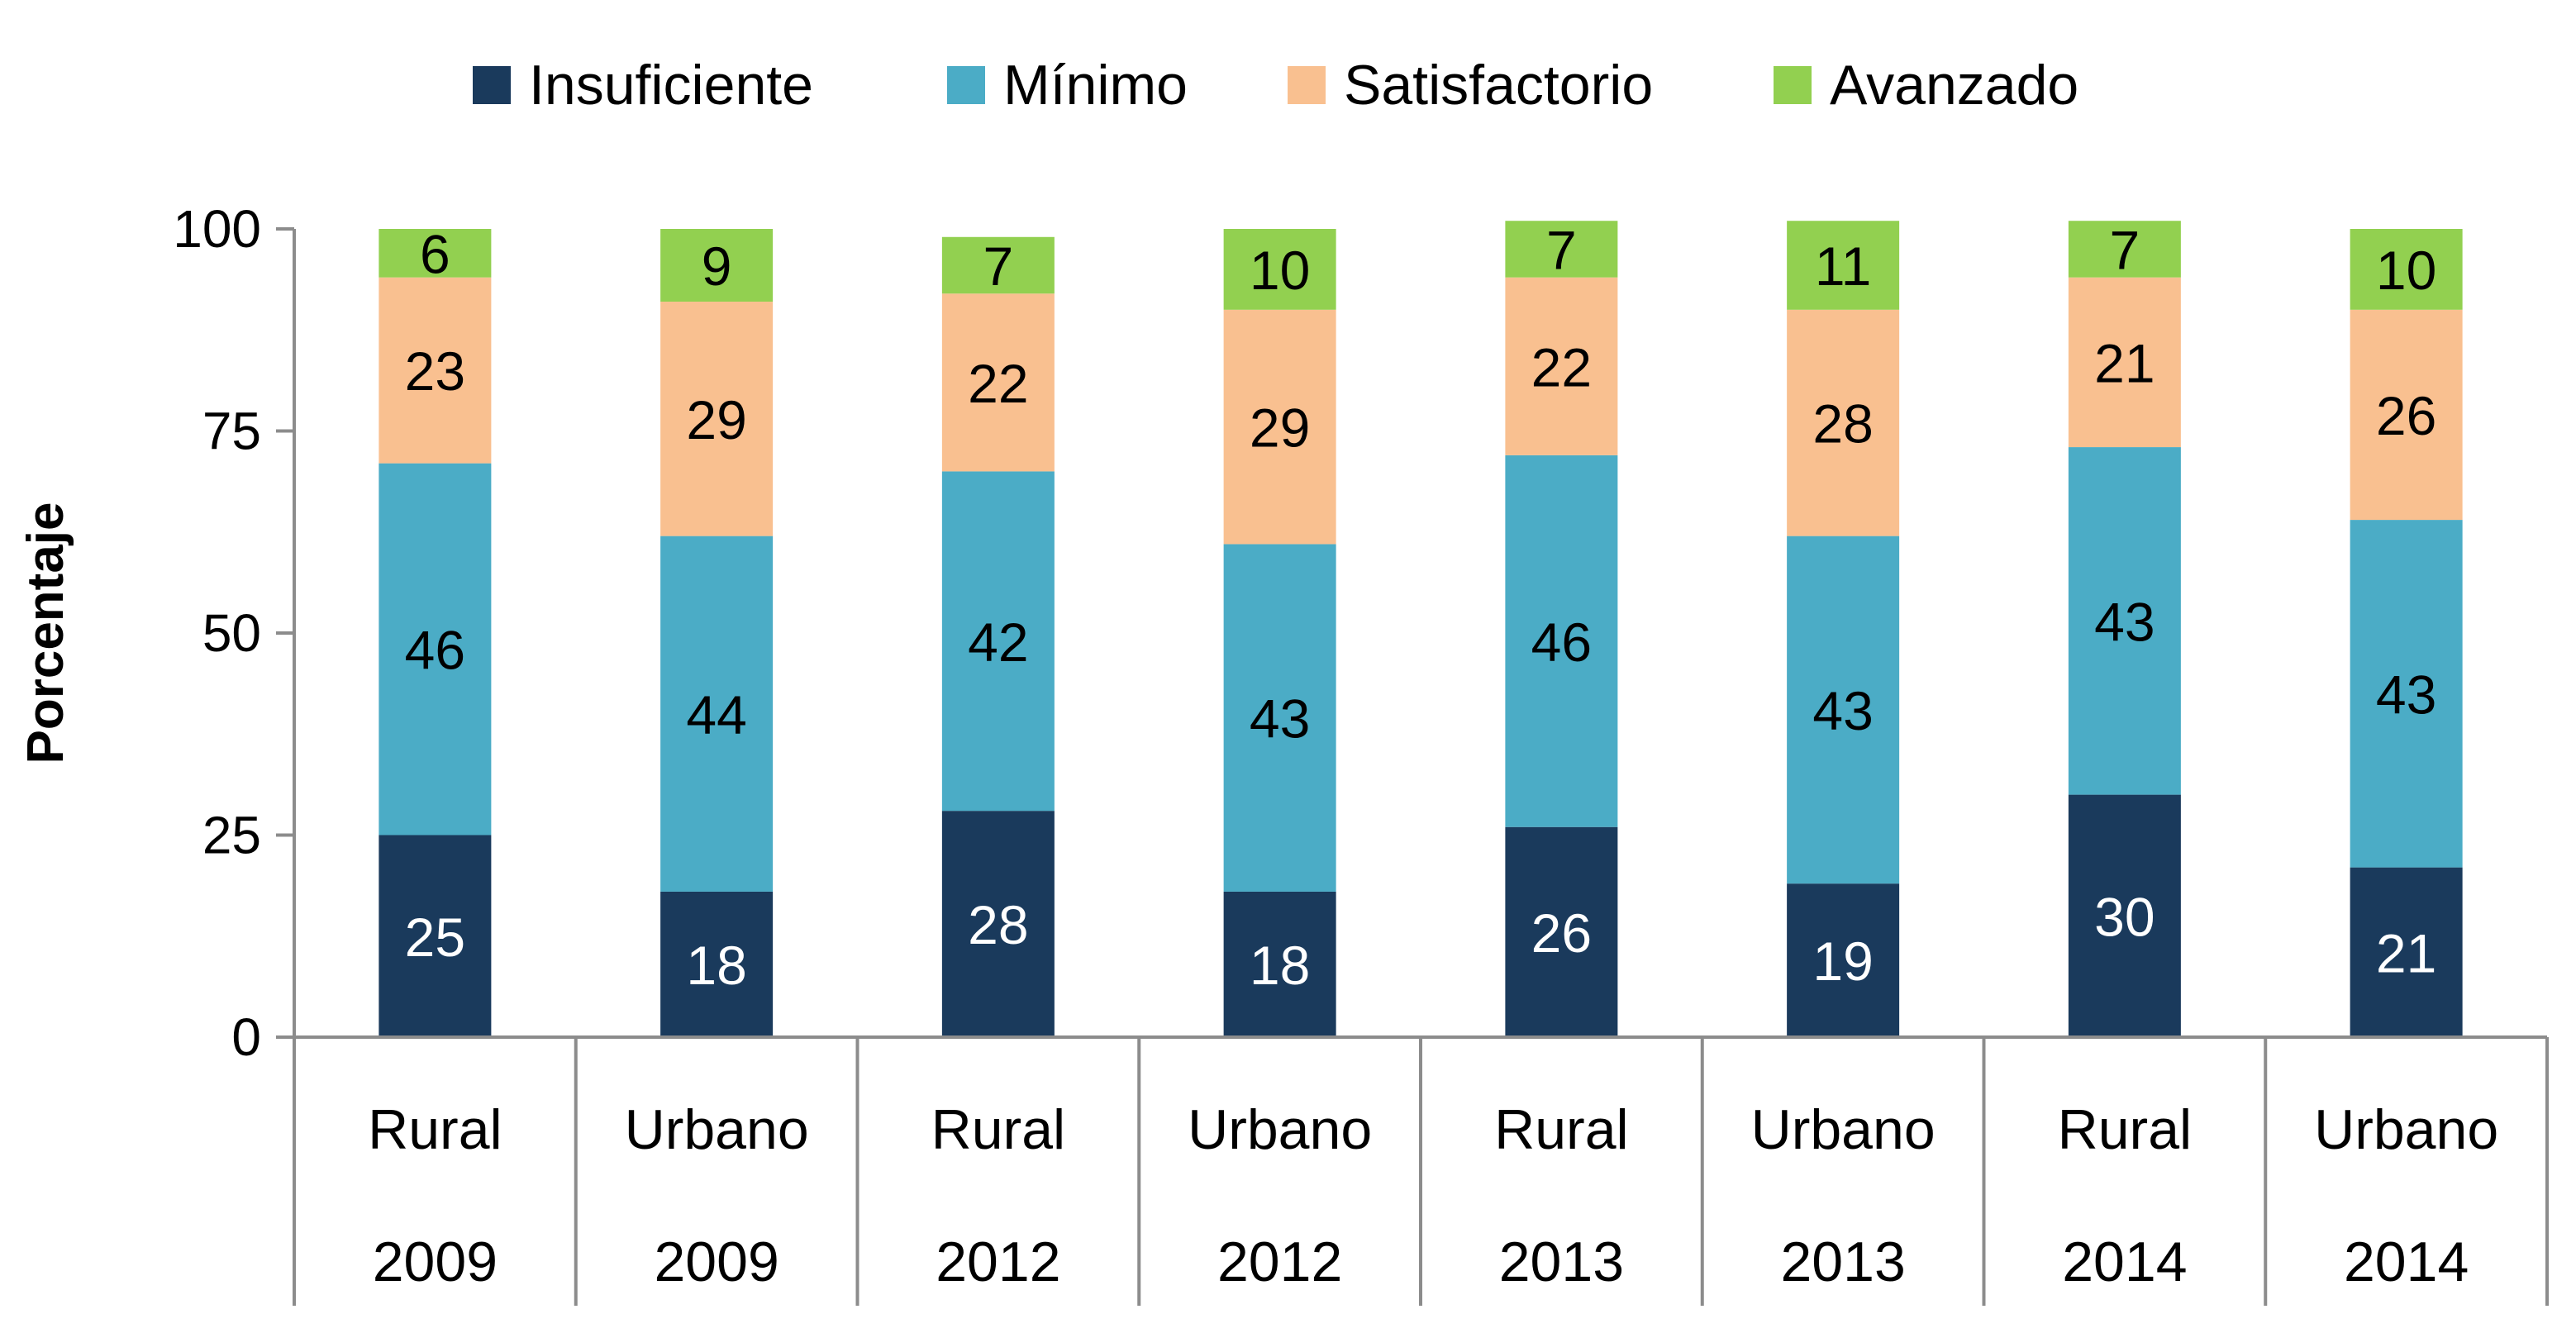 The image size is (2576, 1333). What do you see at coordinates (1275, 85) in the screenshot?
I see `legend: Insuficiente Mínimo Satisfactorio Avanzado` at bounding box center [1275, 85].